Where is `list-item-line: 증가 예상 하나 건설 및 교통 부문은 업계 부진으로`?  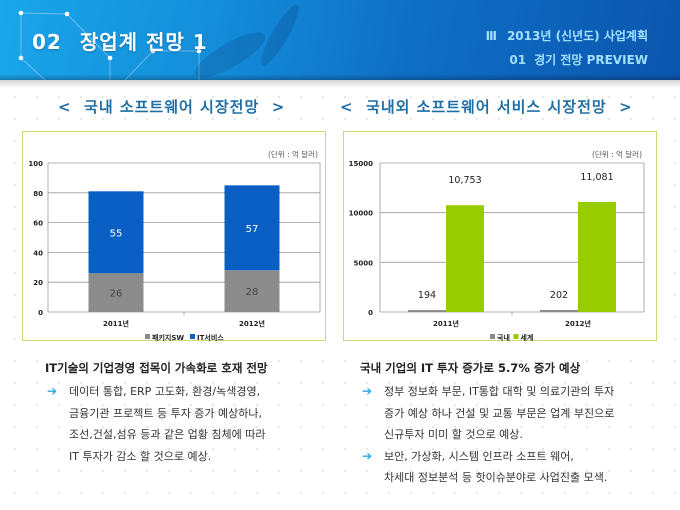 list-item-line: 증가 예상 하나 건설 및 교통 부문은 업계 부진으로 is located at coordinates (499, 413).